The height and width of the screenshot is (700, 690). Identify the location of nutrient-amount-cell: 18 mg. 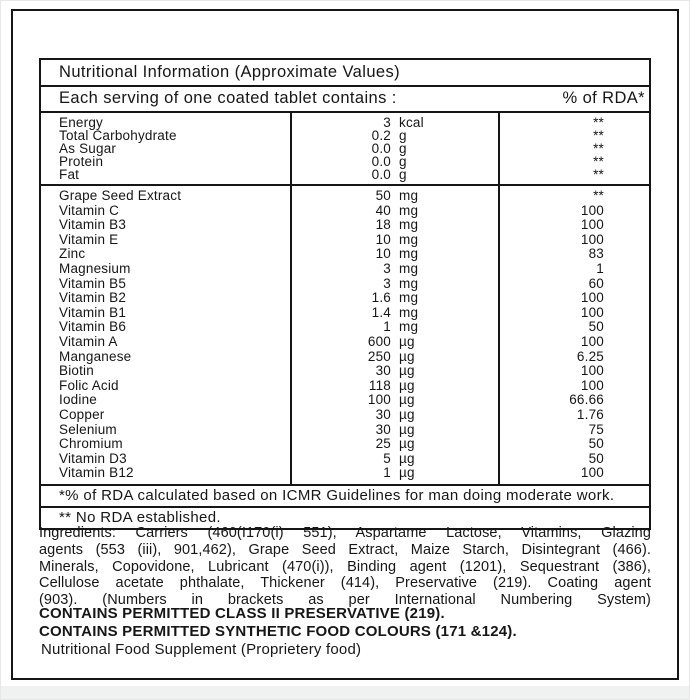
(395, 225).